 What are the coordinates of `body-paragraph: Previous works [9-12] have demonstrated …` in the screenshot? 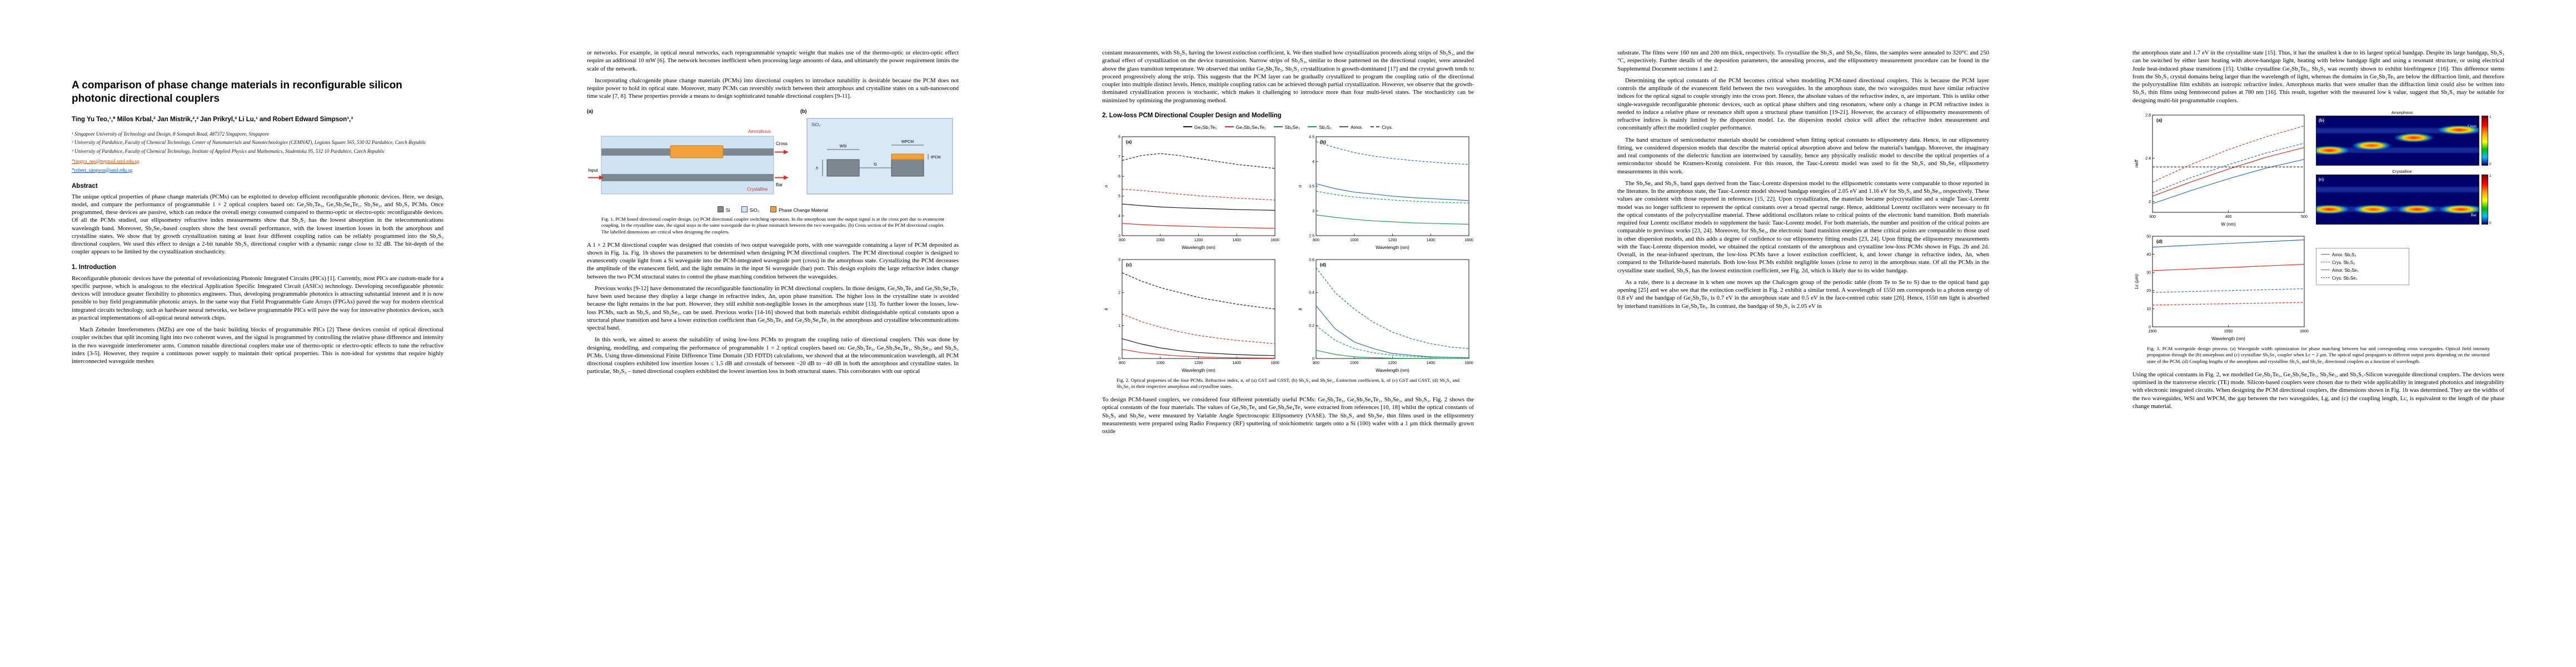 It's located at (773, 308).